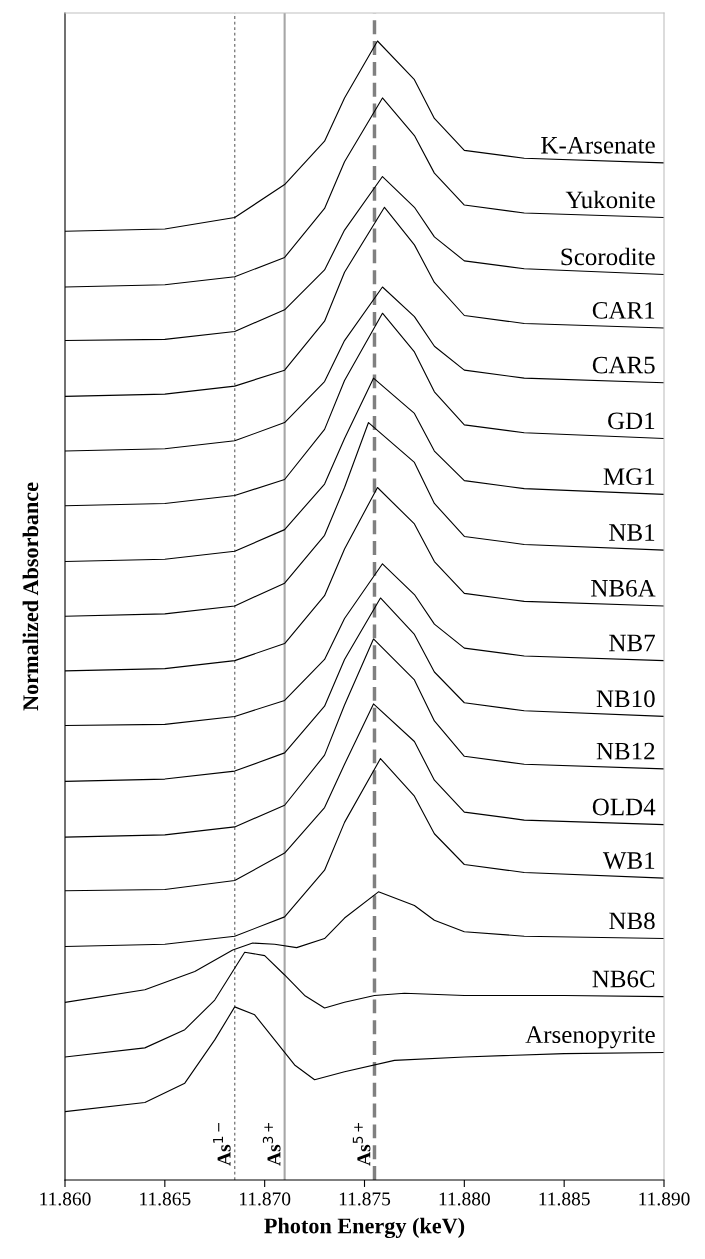  I want to click on series-label: NB12, so click(625, 751).